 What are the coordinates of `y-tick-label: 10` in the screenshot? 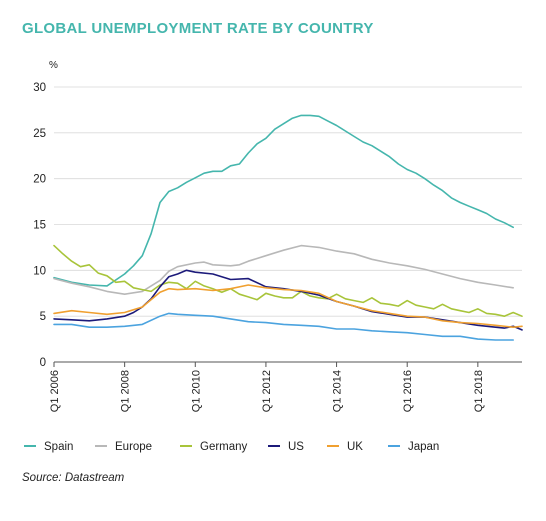 It's located at (39, 271).